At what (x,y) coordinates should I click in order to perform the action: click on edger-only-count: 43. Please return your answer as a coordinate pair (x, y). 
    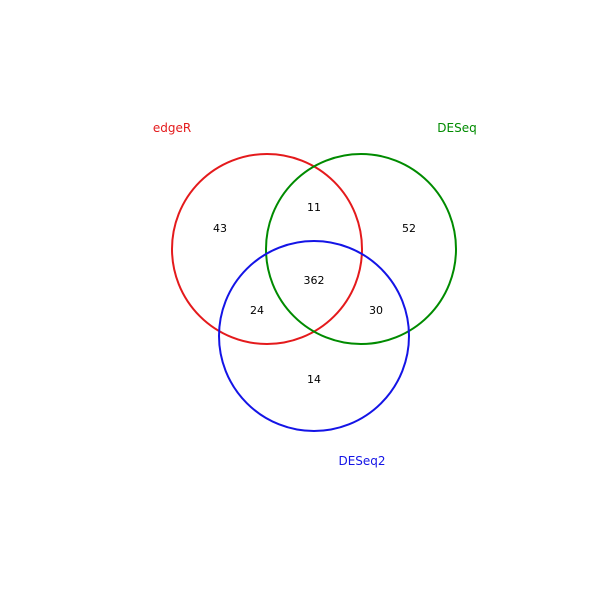
    Looking at the image, I should click on (220, 228).